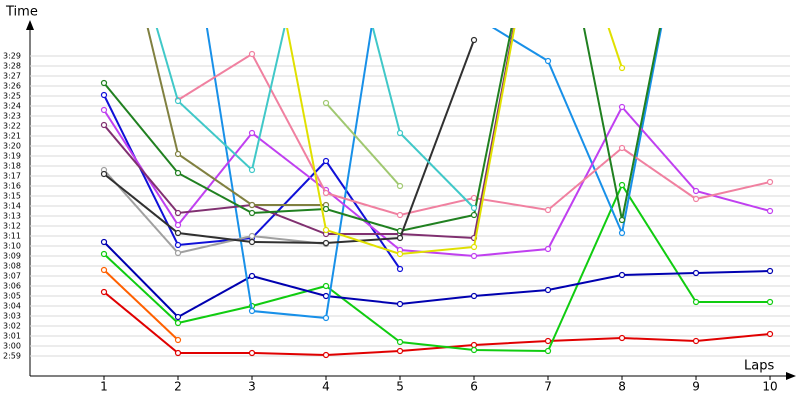  I want to click on y-axis-label: Time, so click(21, 12).